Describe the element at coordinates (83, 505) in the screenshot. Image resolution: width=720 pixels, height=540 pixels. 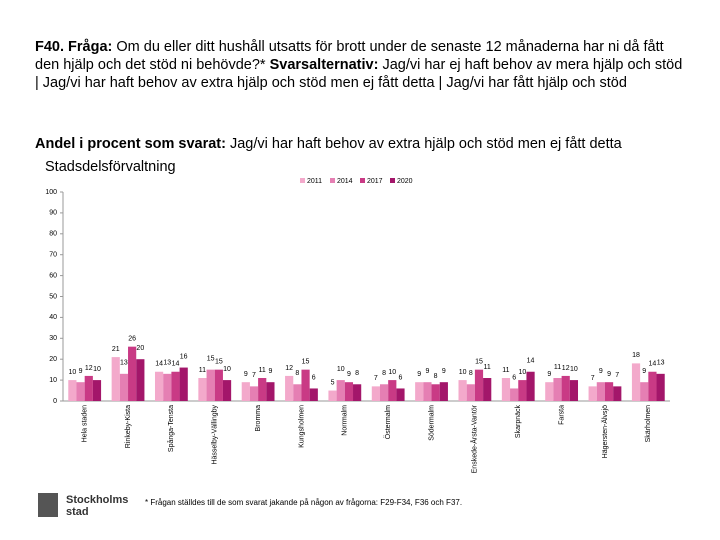
I see `logo: Stockholms stad` at that location.